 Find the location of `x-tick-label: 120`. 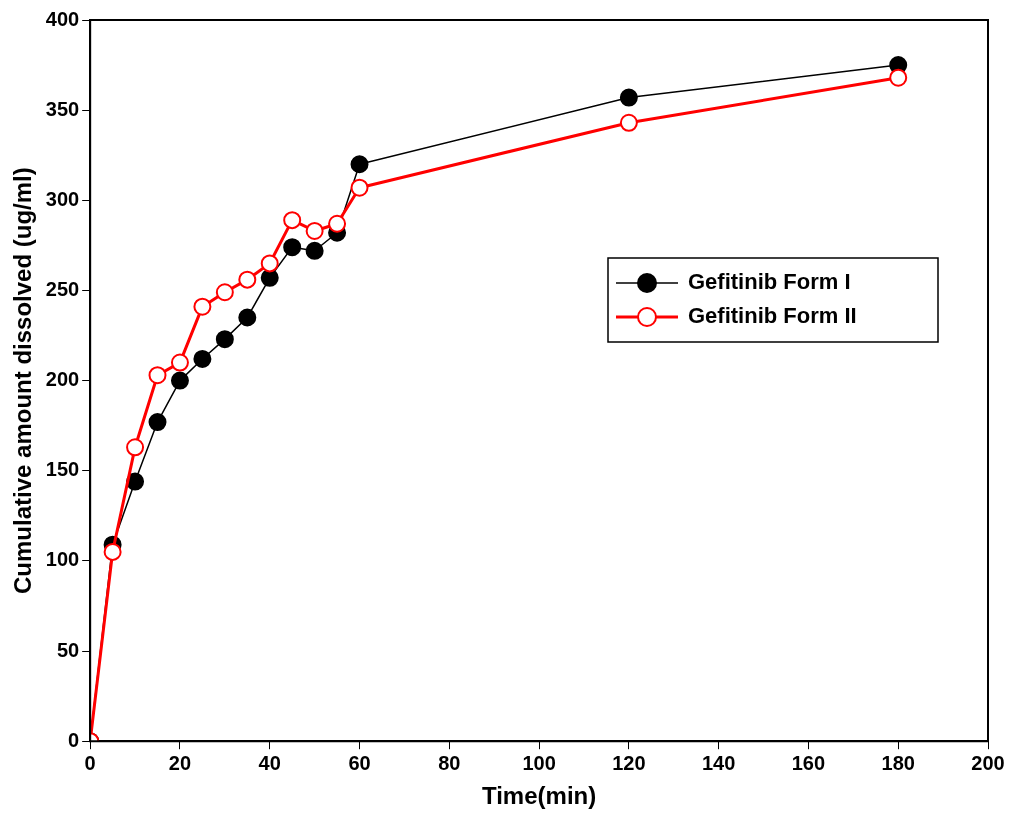

x-tick-label: 120 is located at coordinates (629, 762).